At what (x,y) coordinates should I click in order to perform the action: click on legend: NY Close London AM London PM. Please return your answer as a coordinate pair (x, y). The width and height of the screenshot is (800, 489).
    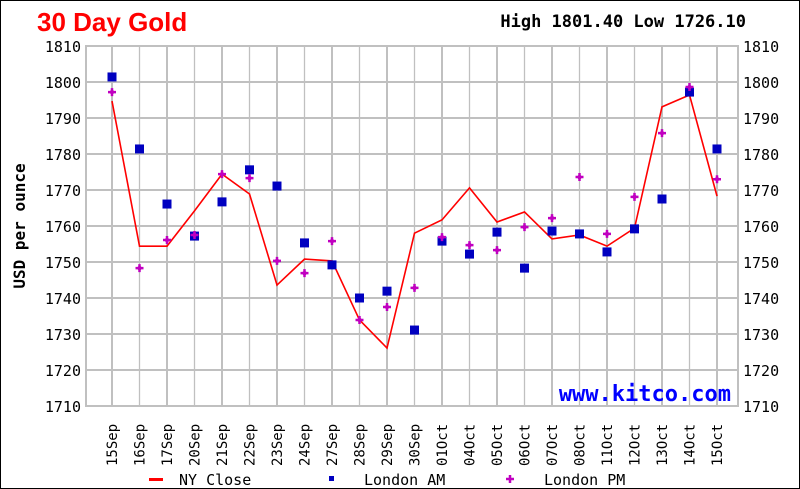
    Looking at the image, I should click on (387, 479).